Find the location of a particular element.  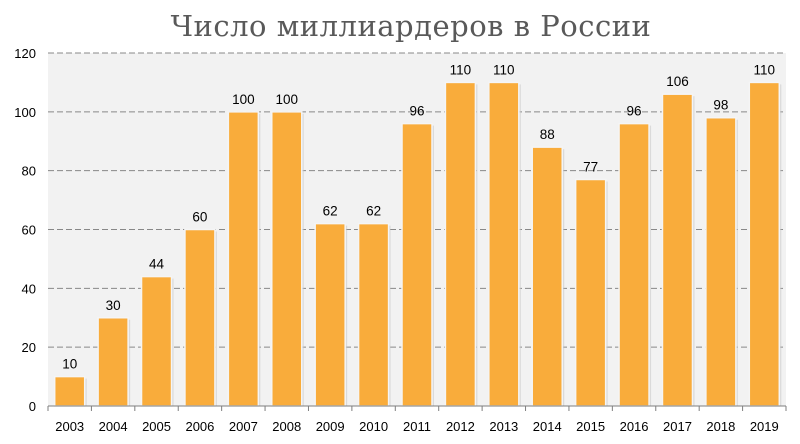

x-tick-label: 2012 is located at coordinates (460, 426).